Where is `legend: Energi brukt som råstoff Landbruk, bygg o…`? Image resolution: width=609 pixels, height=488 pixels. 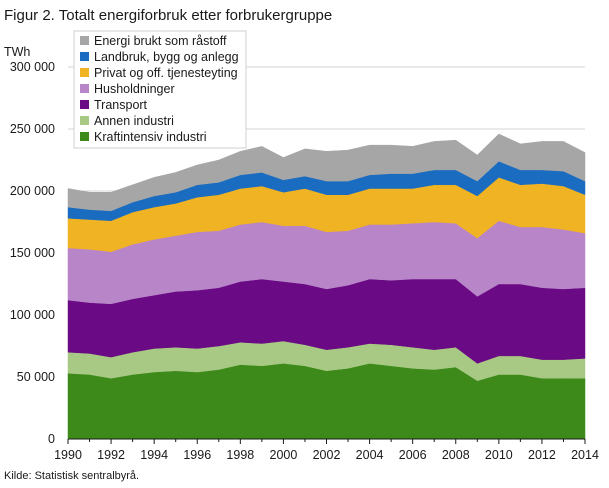 legend: Energi brukt som råstoff Landbruk, bygg o… is located at coordinates (160, 89).